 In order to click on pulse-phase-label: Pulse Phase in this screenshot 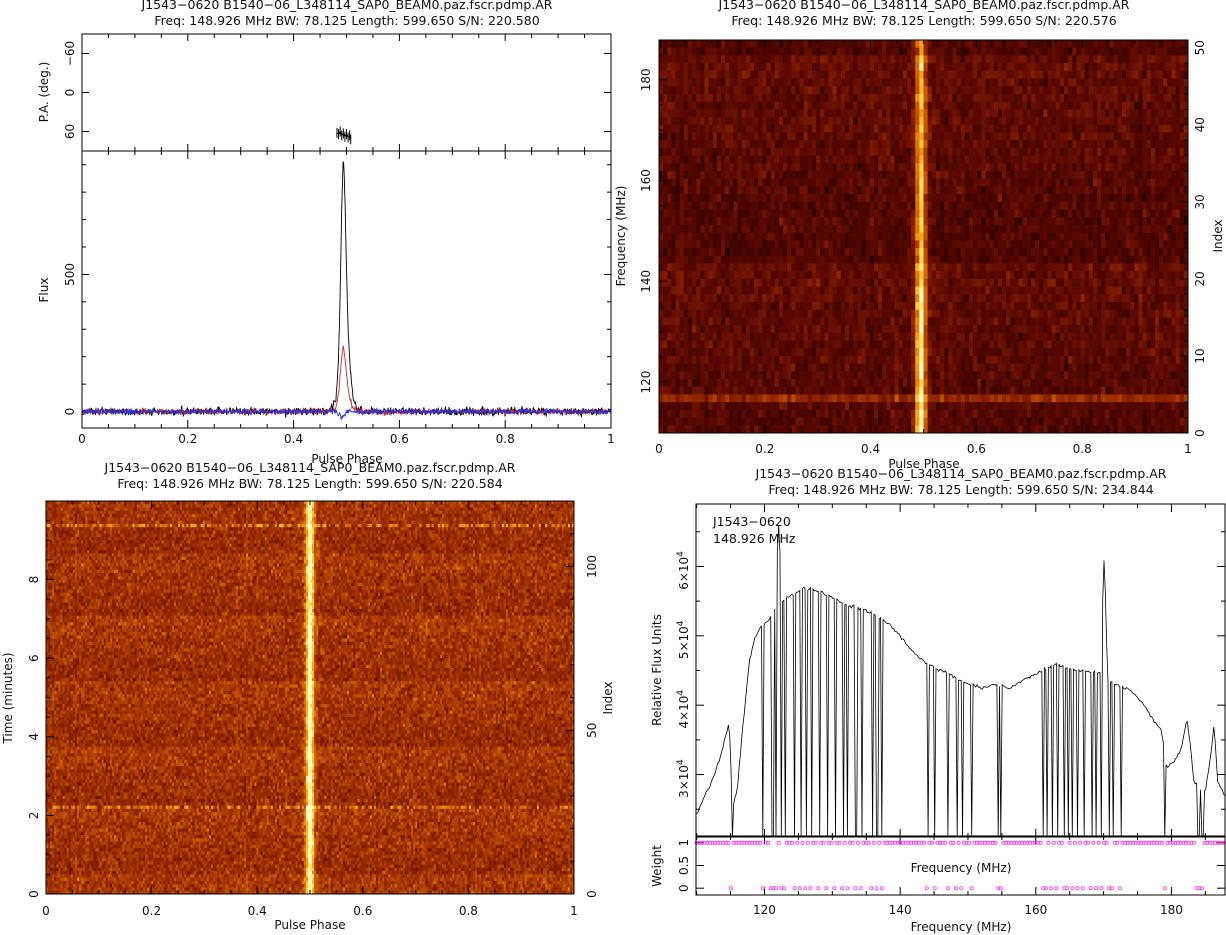, I will do `click(346, 459)`.